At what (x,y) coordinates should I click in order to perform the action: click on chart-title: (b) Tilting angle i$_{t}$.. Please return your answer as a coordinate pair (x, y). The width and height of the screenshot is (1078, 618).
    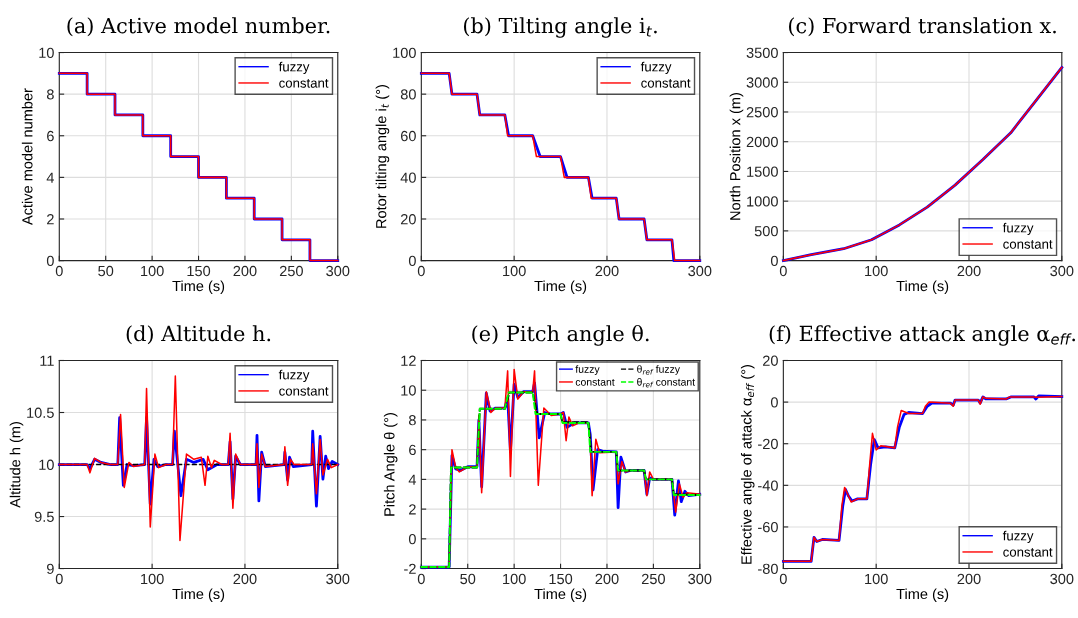
    Looking at the image, I should click on (560, 27).